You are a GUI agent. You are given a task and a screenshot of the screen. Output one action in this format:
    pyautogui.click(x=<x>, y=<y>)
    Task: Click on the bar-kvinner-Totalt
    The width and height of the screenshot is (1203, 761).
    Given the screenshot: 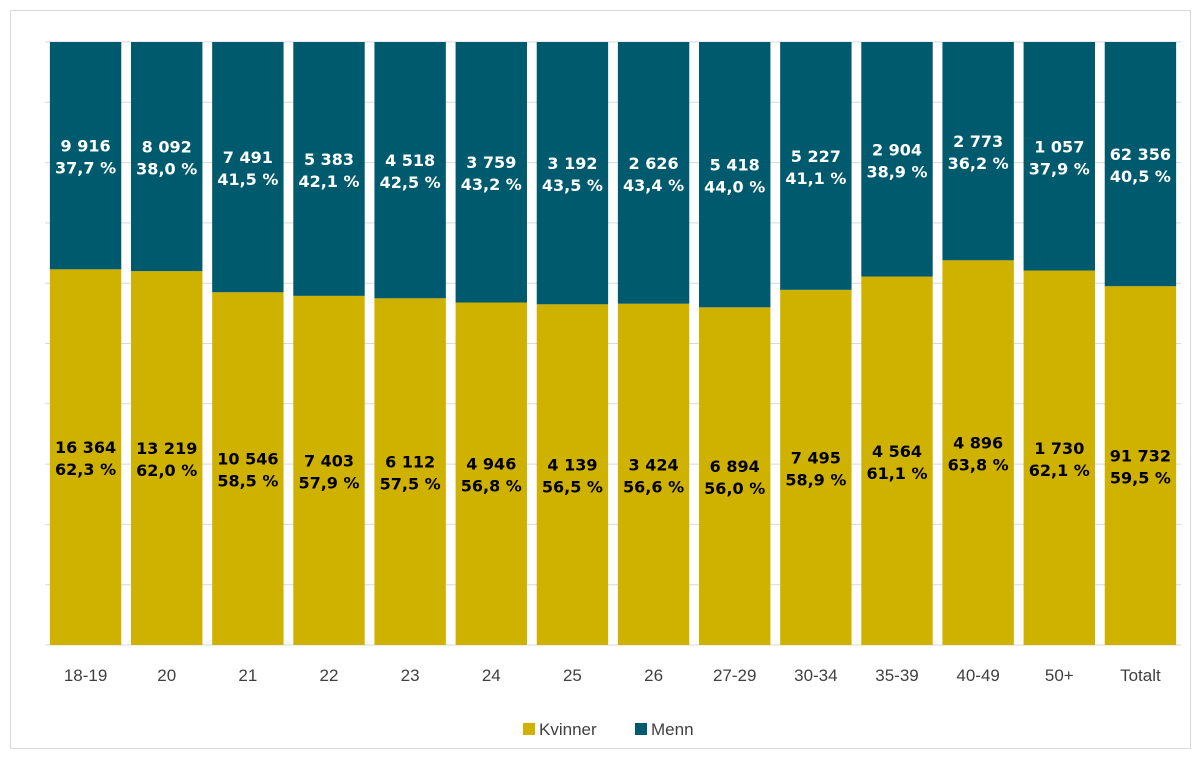 What is the action you would take?
    pyautogui.click(x=1140, y=465)
    